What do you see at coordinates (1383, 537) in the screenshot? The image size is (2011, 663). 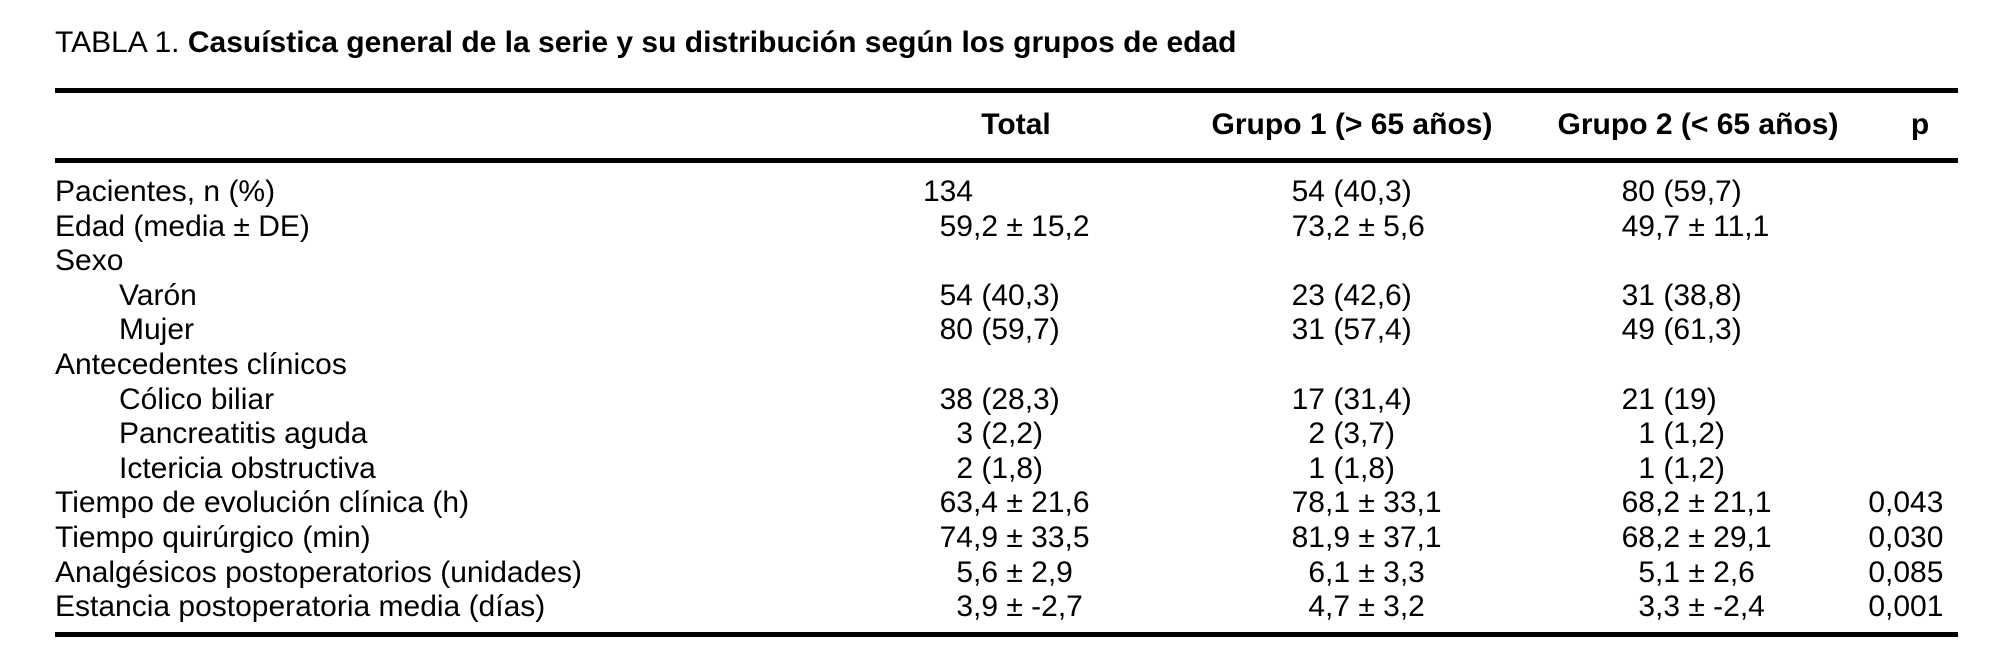 I see `value-rest-part: ,9 ± 37,1` at bounding box center [1383, 537].